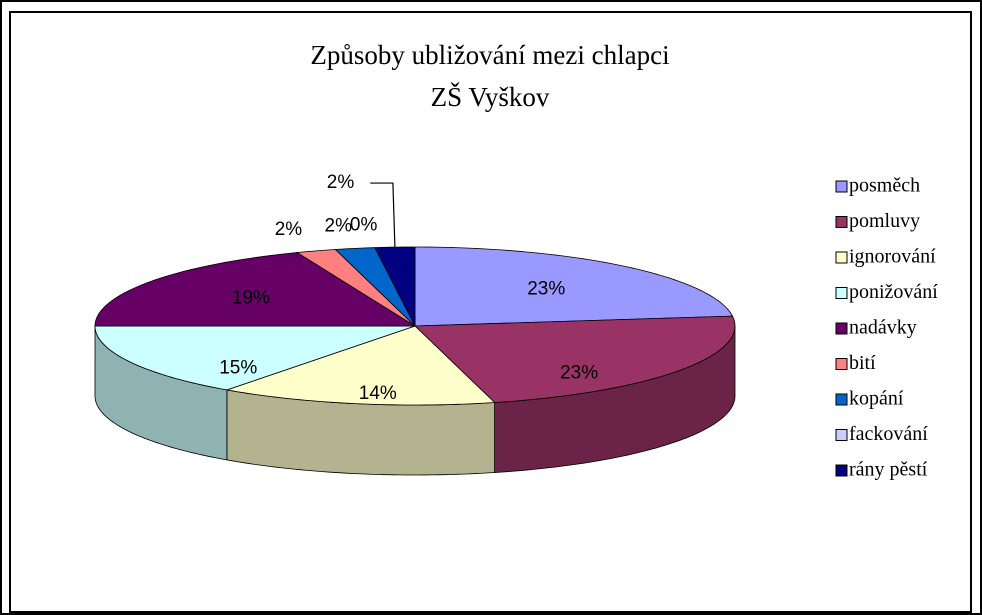  Describe the element at coordinates (888, 470) in the screenshot. I see `legend-label: rány pěstí` at that location.